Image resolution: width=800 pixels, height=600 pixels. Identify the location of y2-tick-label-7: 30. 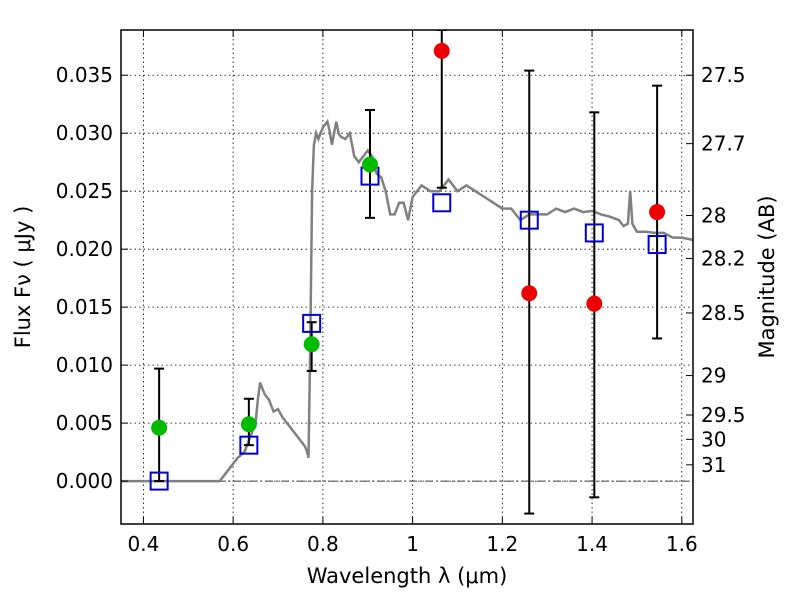
(713, 439).